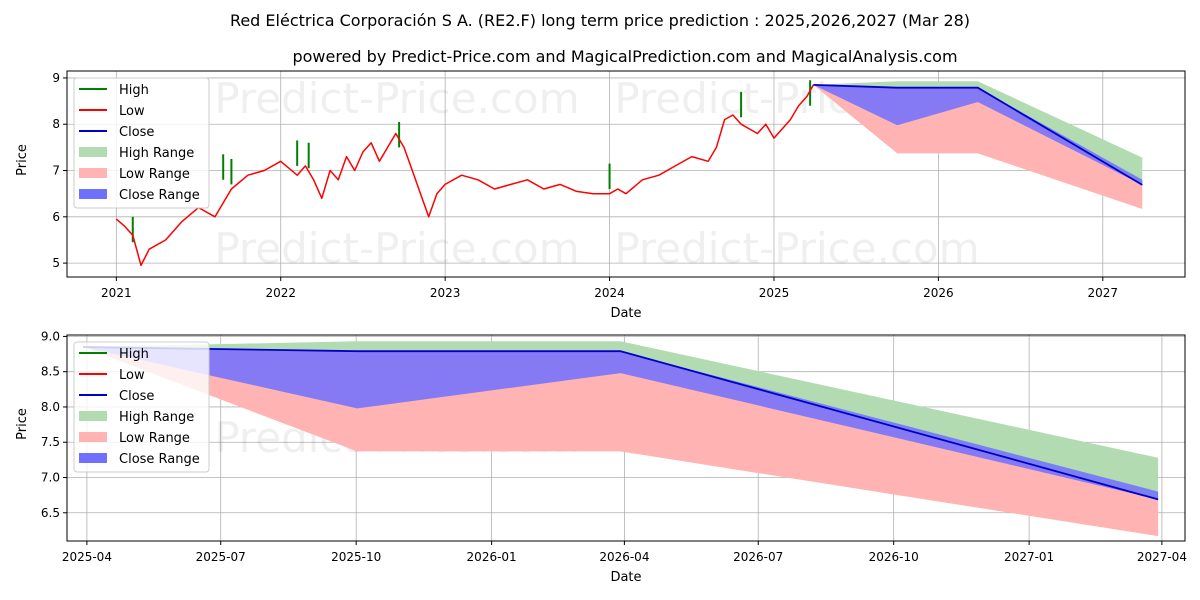  What do you see at coordinates (56, 124) in the screenshot?
I see `y-tick-label: 8` at bounding box center [56, 124].